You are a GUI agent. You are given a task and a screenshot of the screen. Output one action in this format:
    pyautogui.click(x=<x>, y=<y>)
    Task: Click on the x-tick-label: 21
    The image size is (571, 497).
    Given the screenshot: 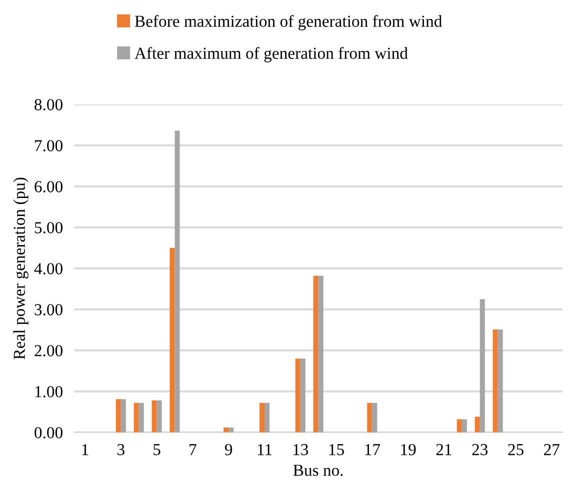 What is the action you would take?
    pyautogui.click(x=444, y=450)
    